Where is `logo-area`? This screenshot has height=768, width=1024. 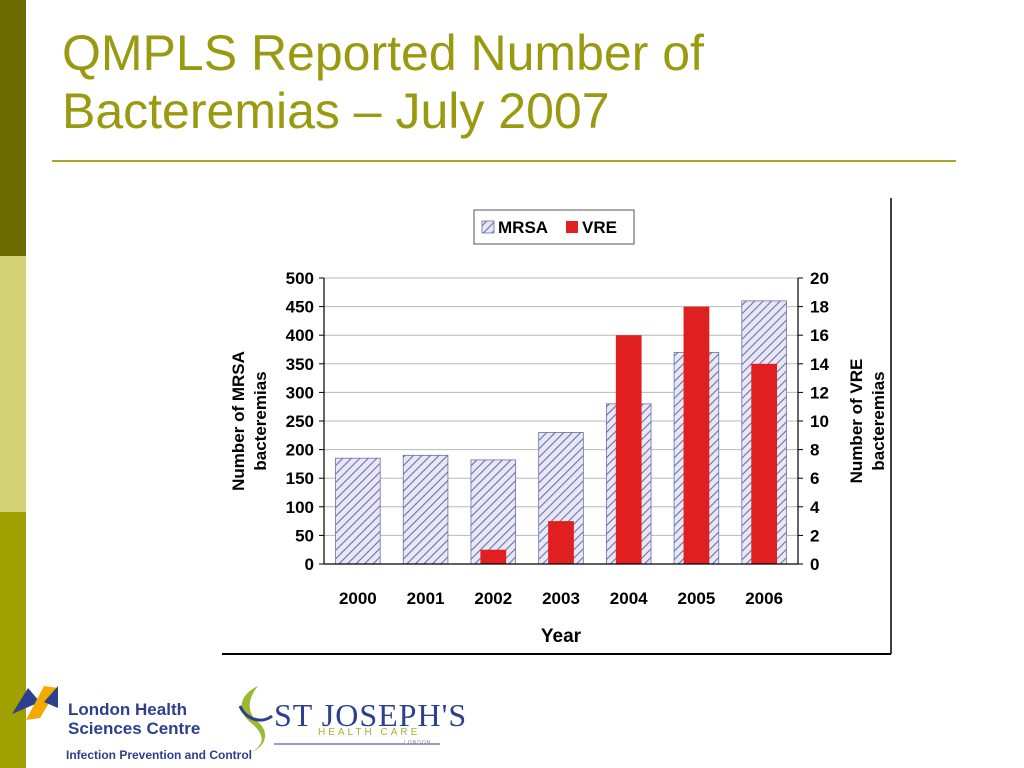
logo-area is located at coordinates (226, 719).